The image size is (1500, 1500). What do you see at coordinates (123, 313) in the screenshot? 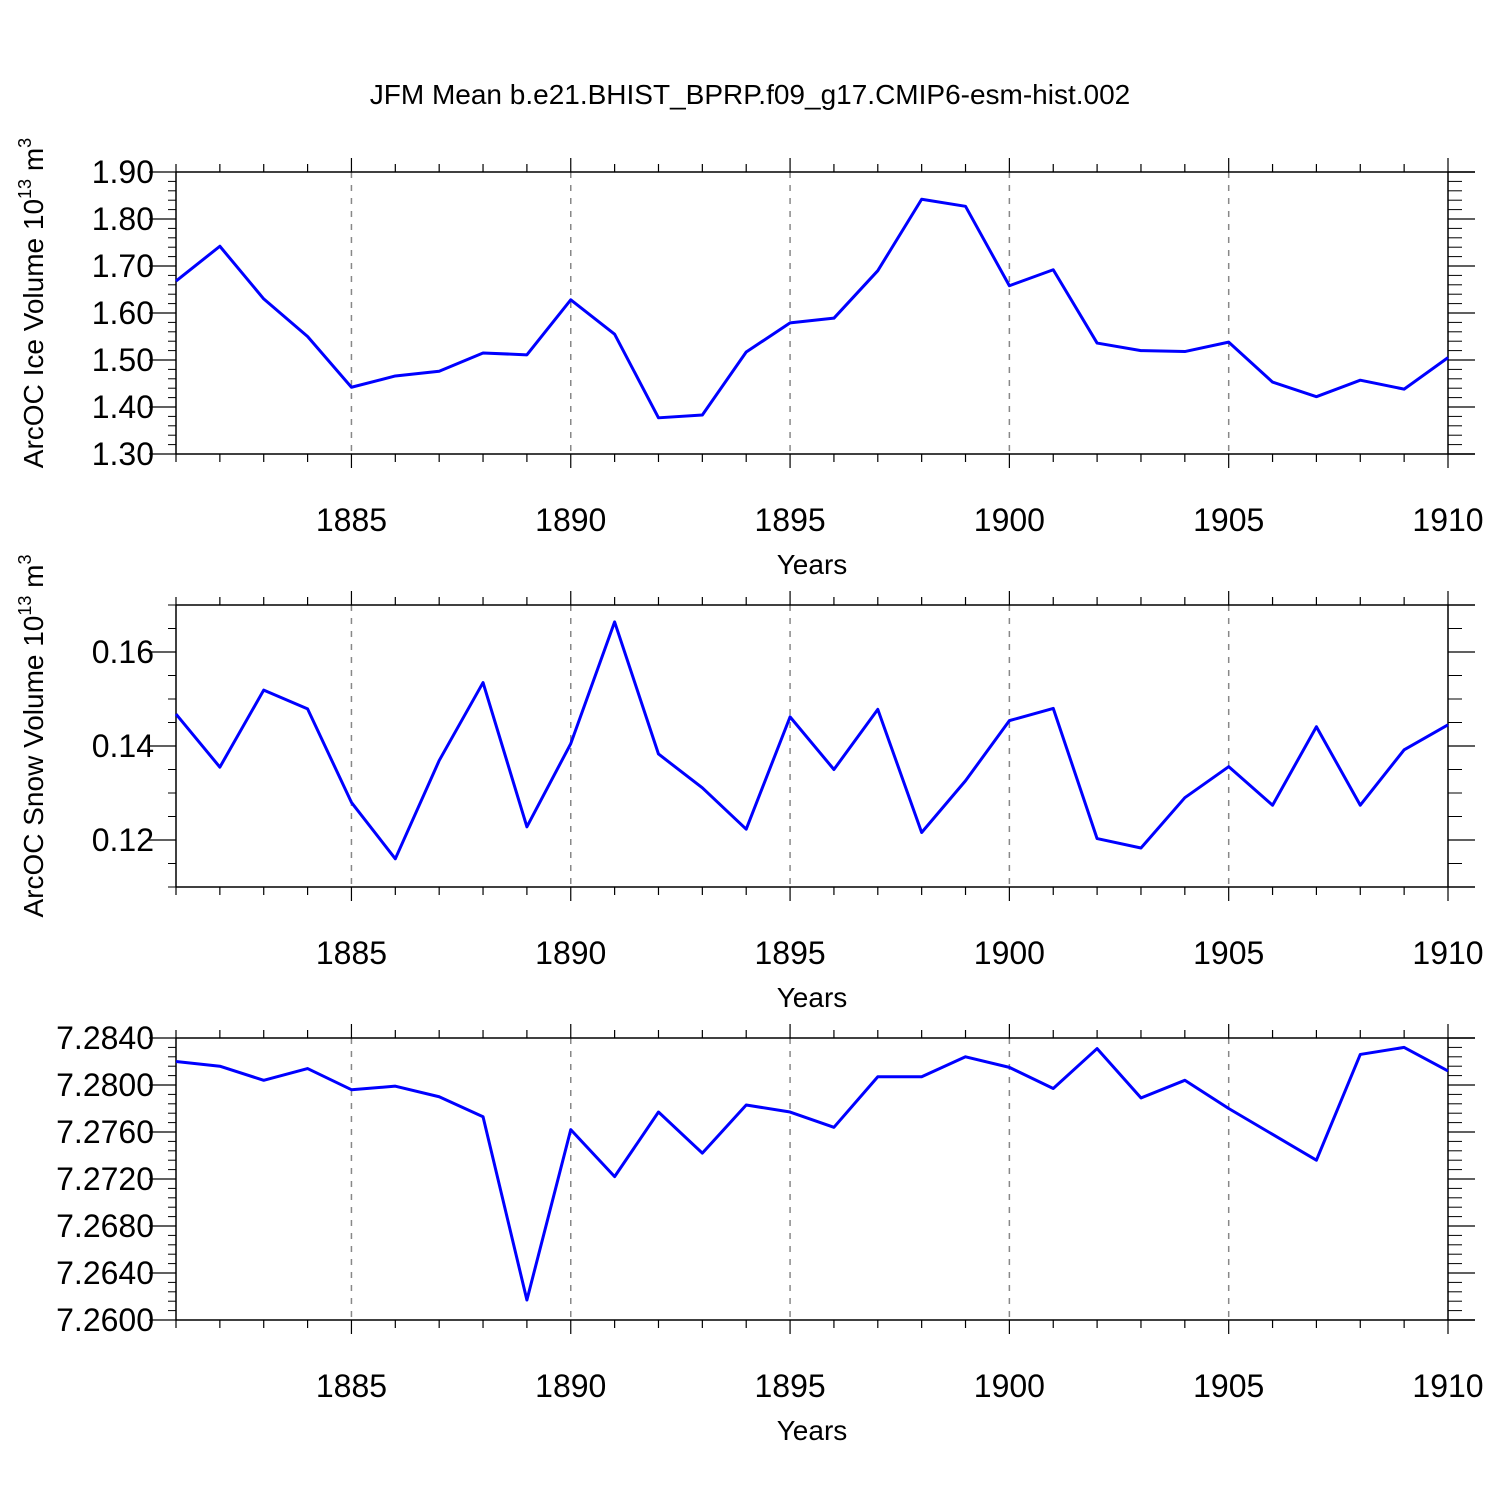
I see `y-tick-label: 1.60` at bounding box center [123, 313].